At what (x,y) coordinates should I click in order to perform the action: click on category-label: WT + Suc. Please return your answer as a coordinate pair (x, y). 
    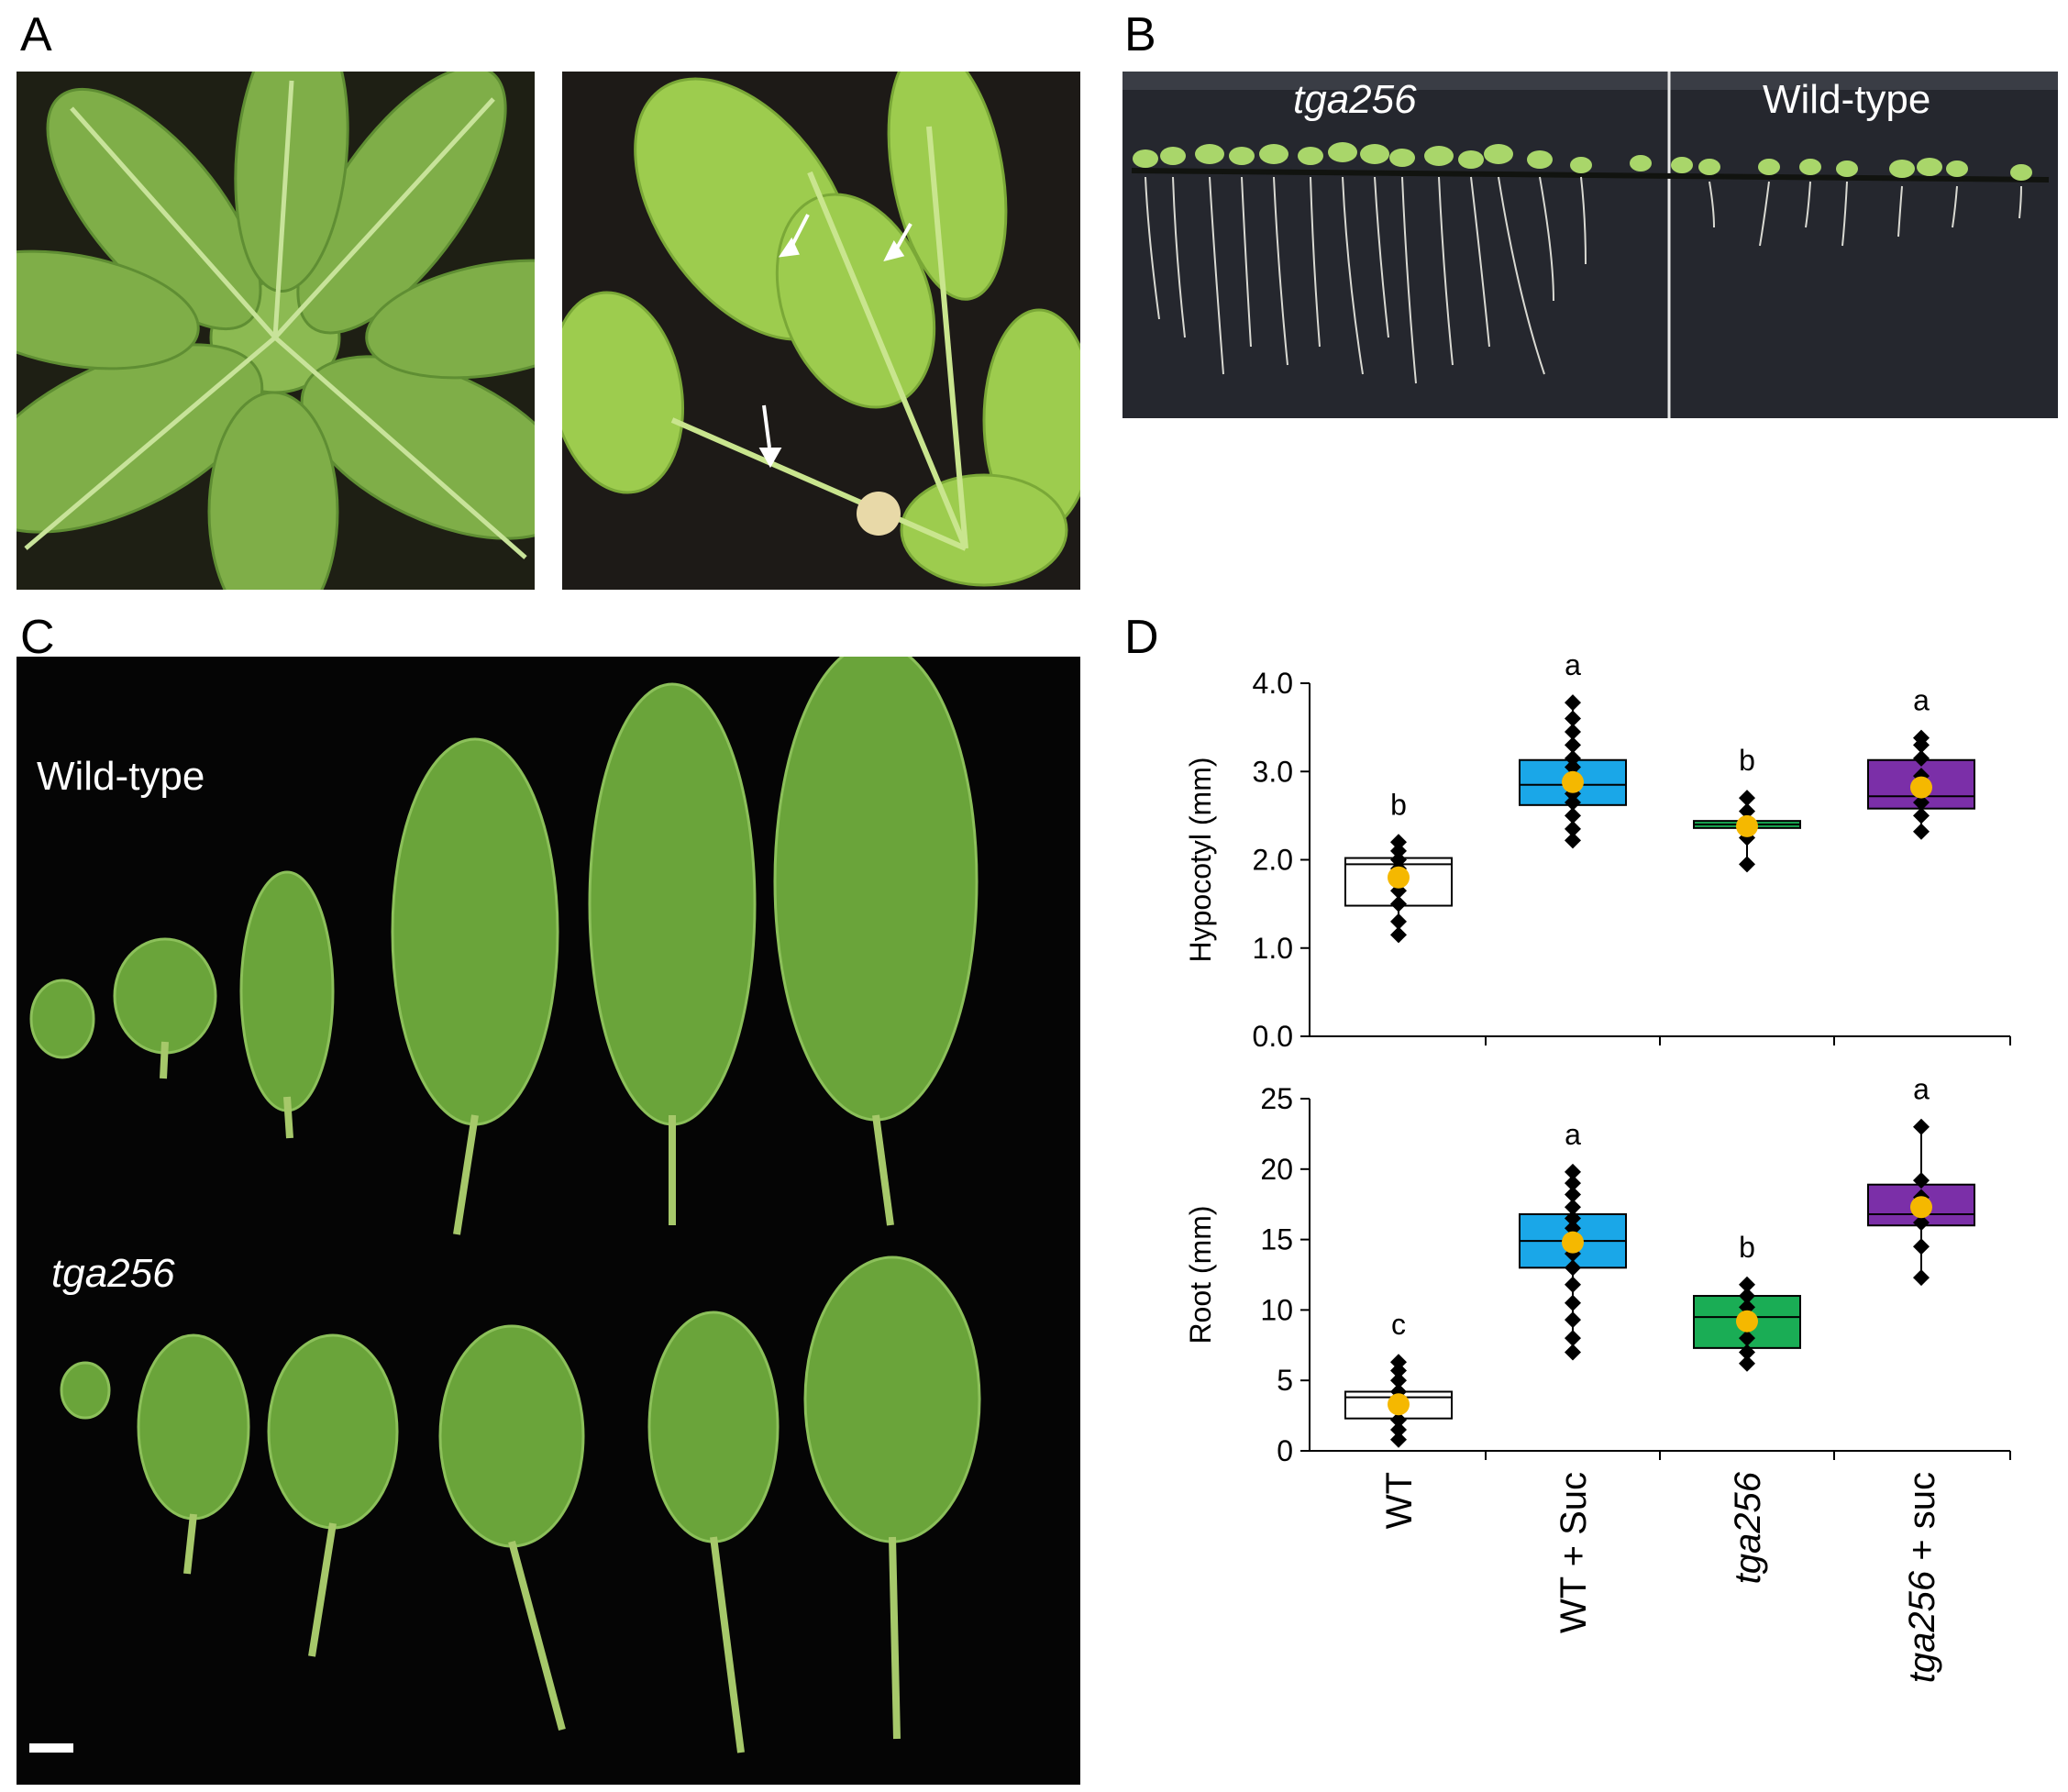
    Looking at the image, I should click on (1574, 1552).